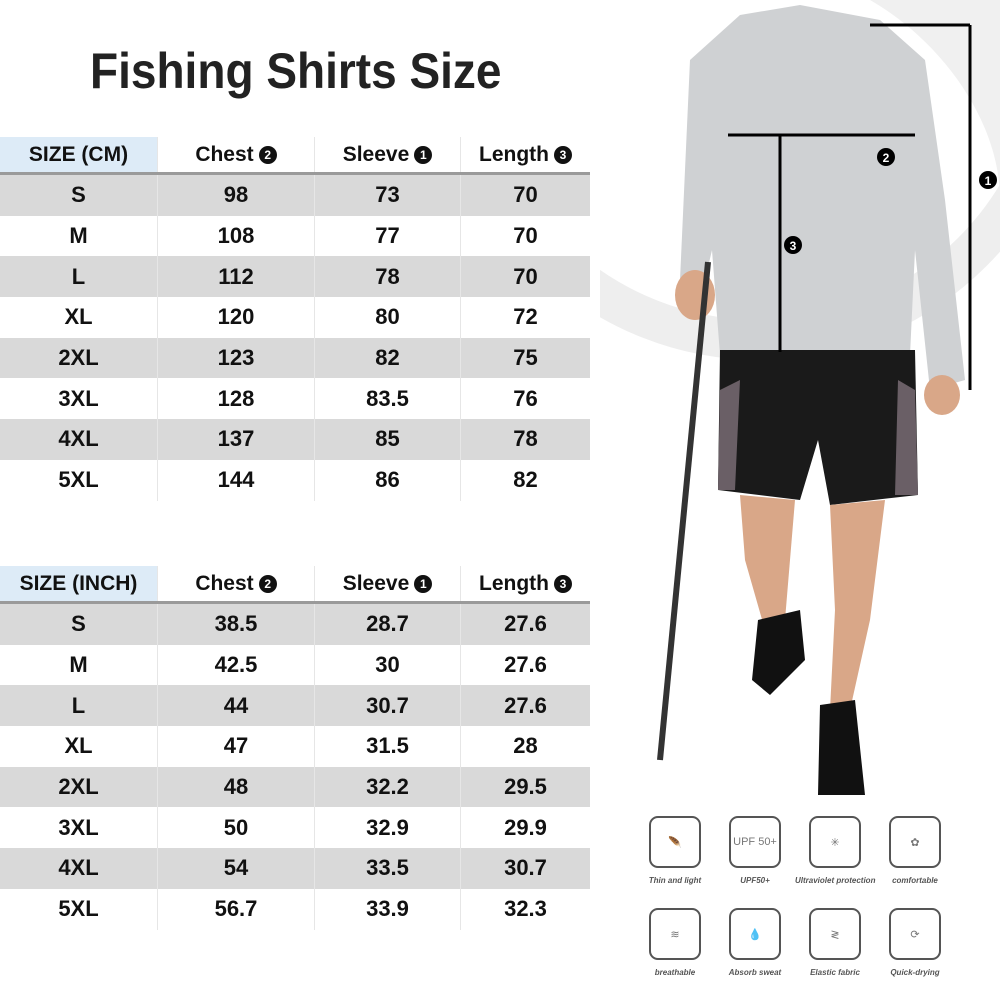 This screenshot has height=1000, width=1000. I want to click on table-cell: M, so click(78, 236).